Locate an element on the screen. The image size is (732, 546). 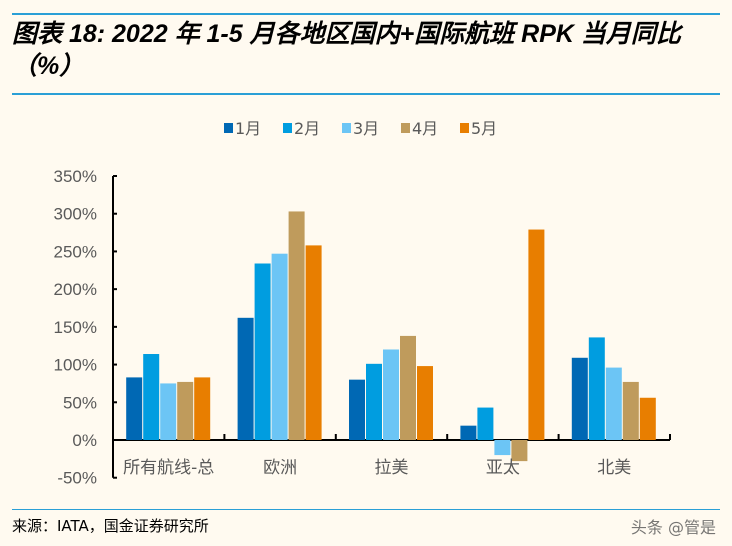
y-tick-label: 200% is located at coordinates (75, 289).